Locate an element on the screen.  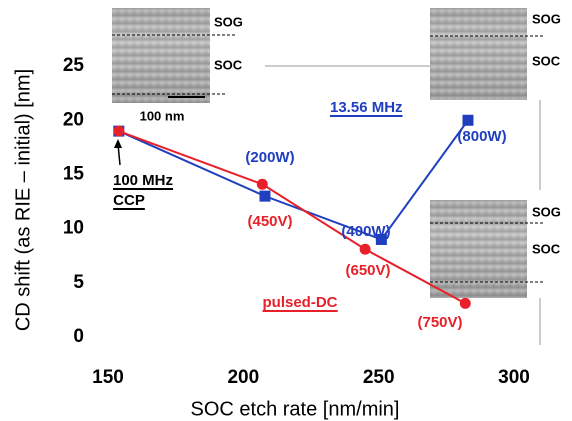
annotation: CCP is located at coordinates (129, 200).